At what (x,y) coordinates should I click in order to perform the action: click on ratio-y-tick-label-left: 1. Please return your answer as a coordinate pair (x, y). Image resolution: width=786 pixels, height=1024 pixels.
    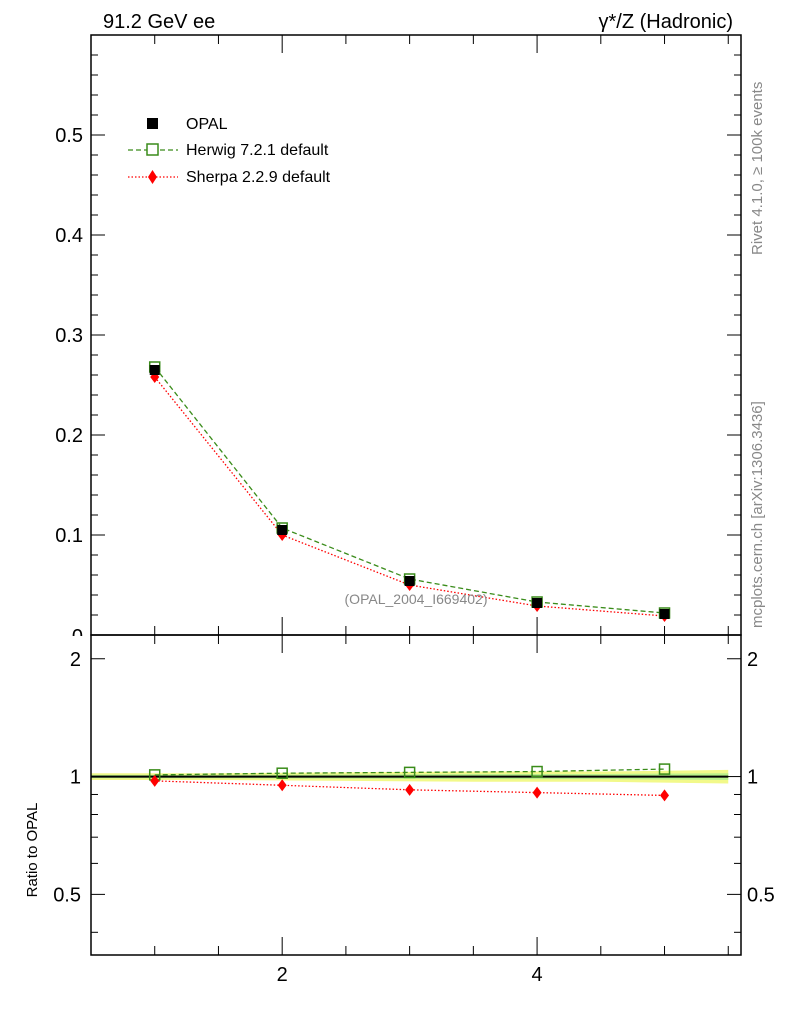
    Looking at the image, I should click on (75, 778).